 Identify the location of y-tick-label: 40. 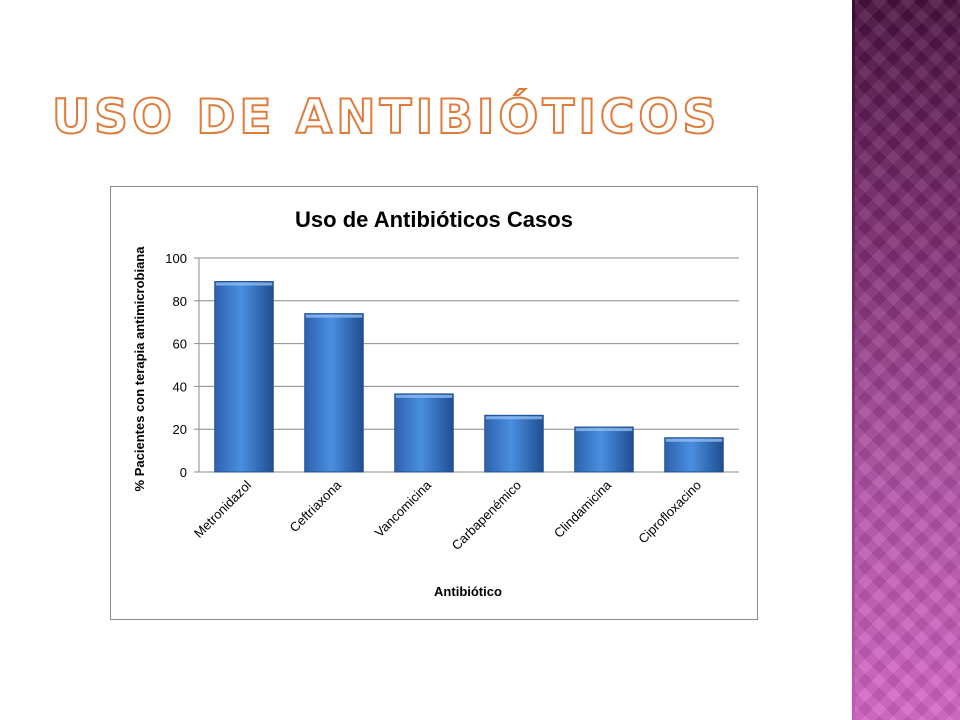
(180, 386).